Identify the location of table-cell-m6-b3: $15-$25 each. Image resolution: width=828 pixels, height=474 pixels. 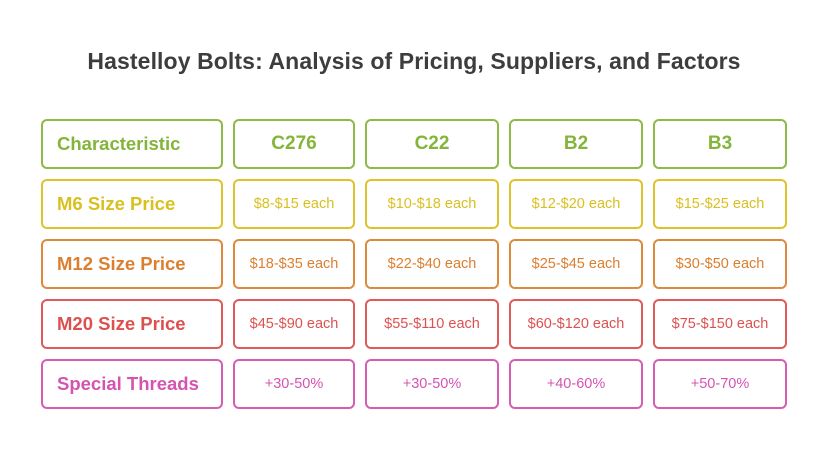
(720, 204).